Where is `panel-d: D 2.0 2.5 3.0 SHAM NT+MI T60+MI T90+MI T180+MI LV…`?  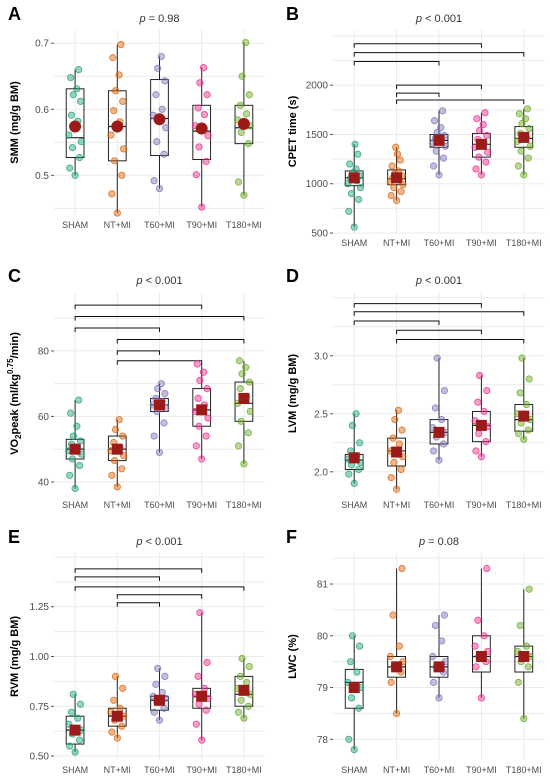
panel-d: D 2.0 2.5 3.0 SHAM NT+MI T60+MI T90+MI T180+MI LV… is located at coordinates (415, 388).